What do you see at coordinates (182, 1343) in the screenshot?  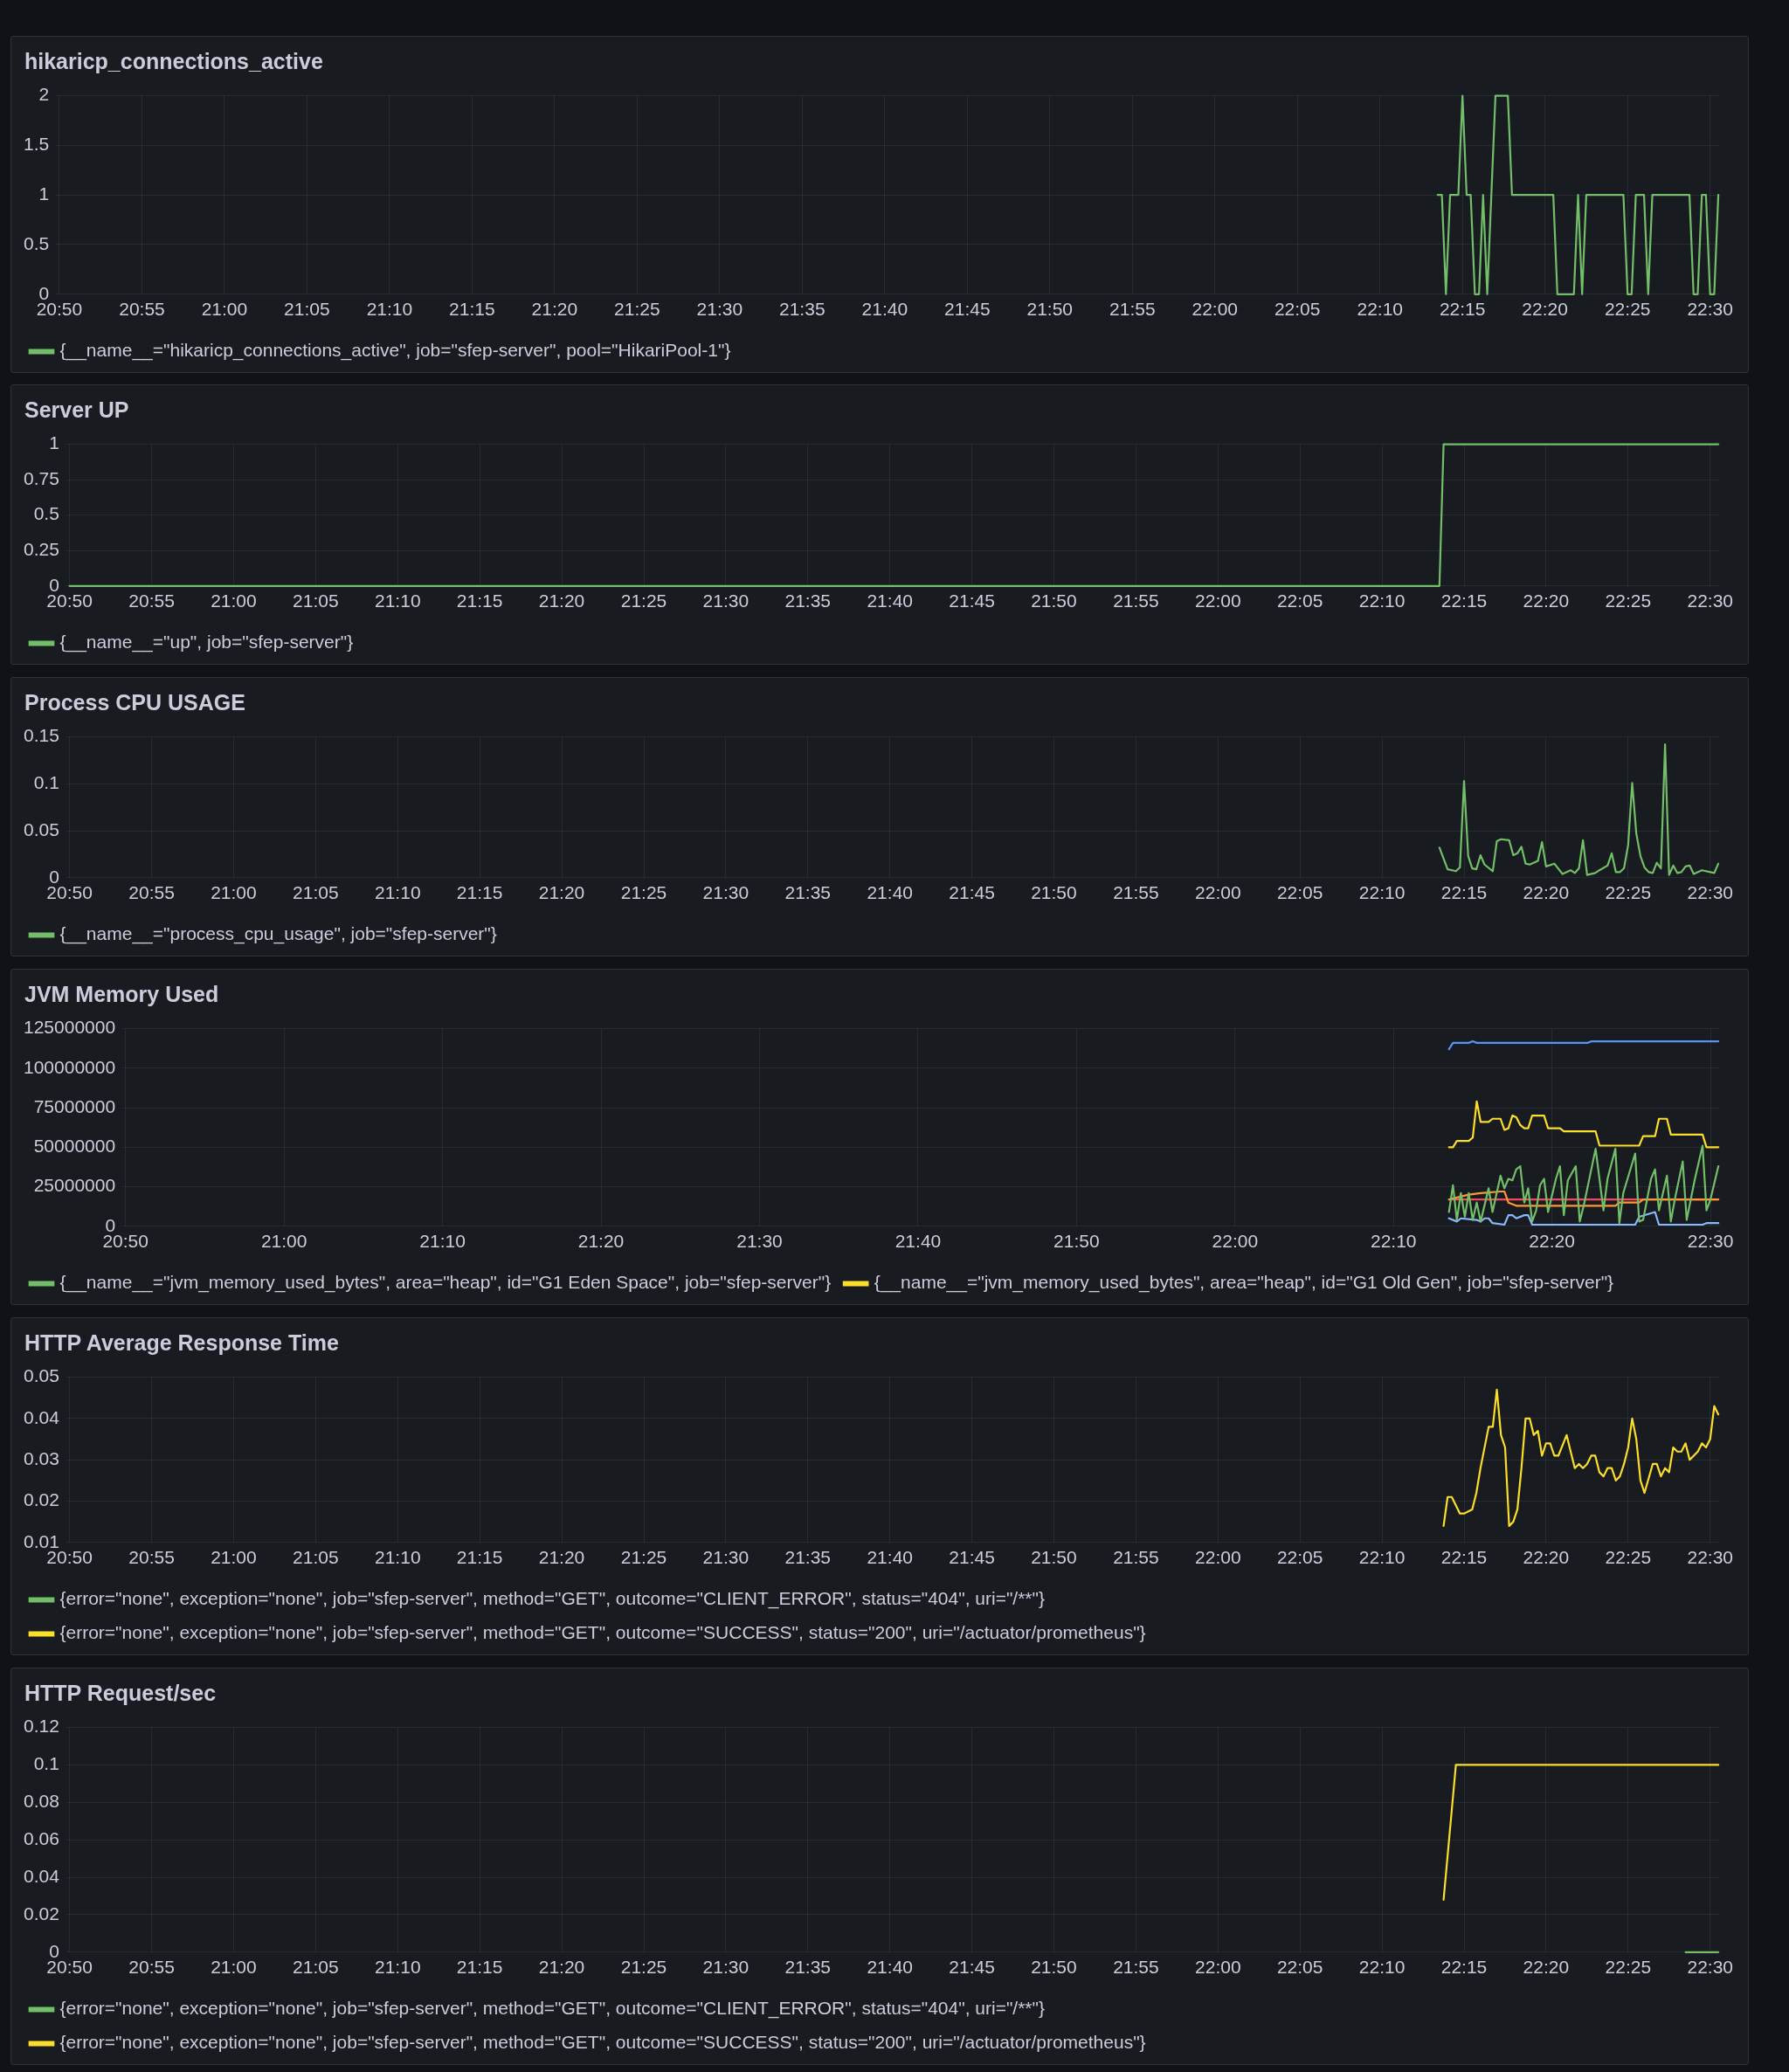 I see `chart-title: HTTP Average Response Time` at bounding box center [182, 1343].